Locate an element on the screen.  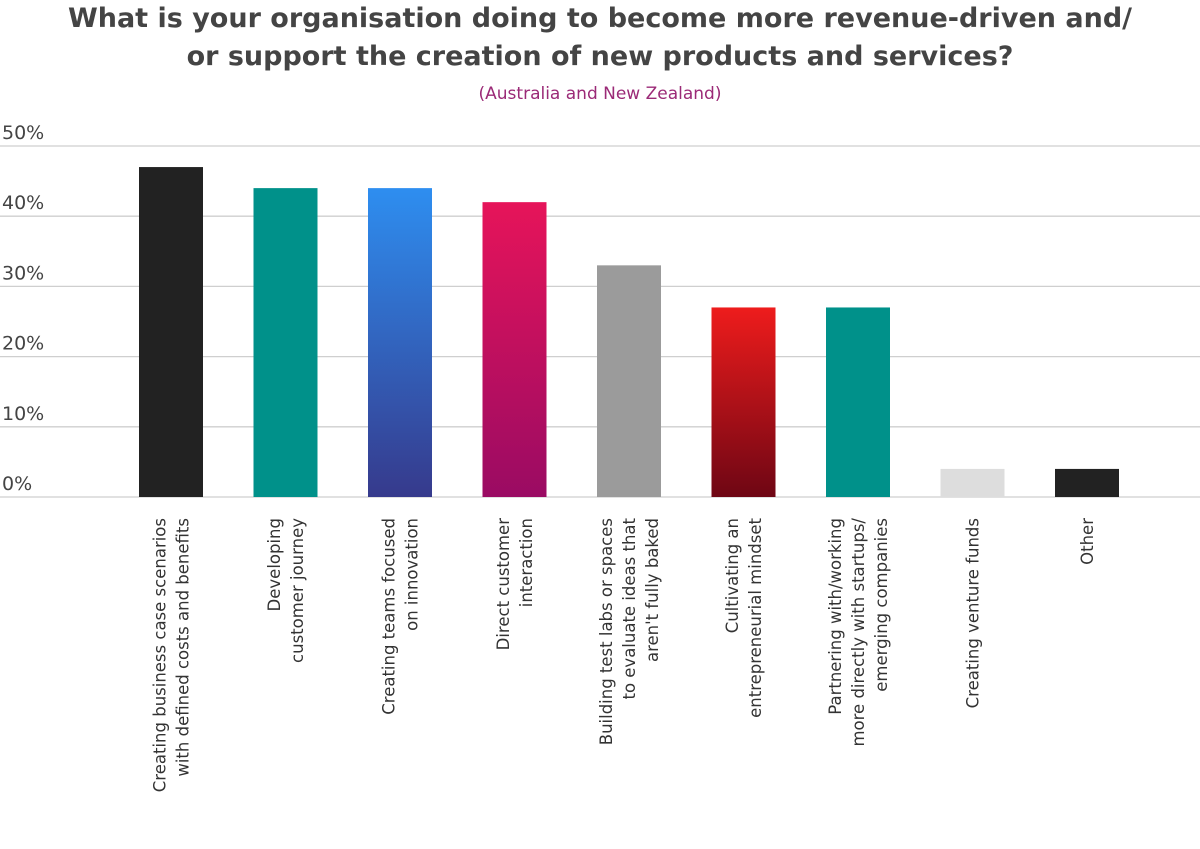
x-category-label-line: Creating venture funds is located at coordinates (973, 613).